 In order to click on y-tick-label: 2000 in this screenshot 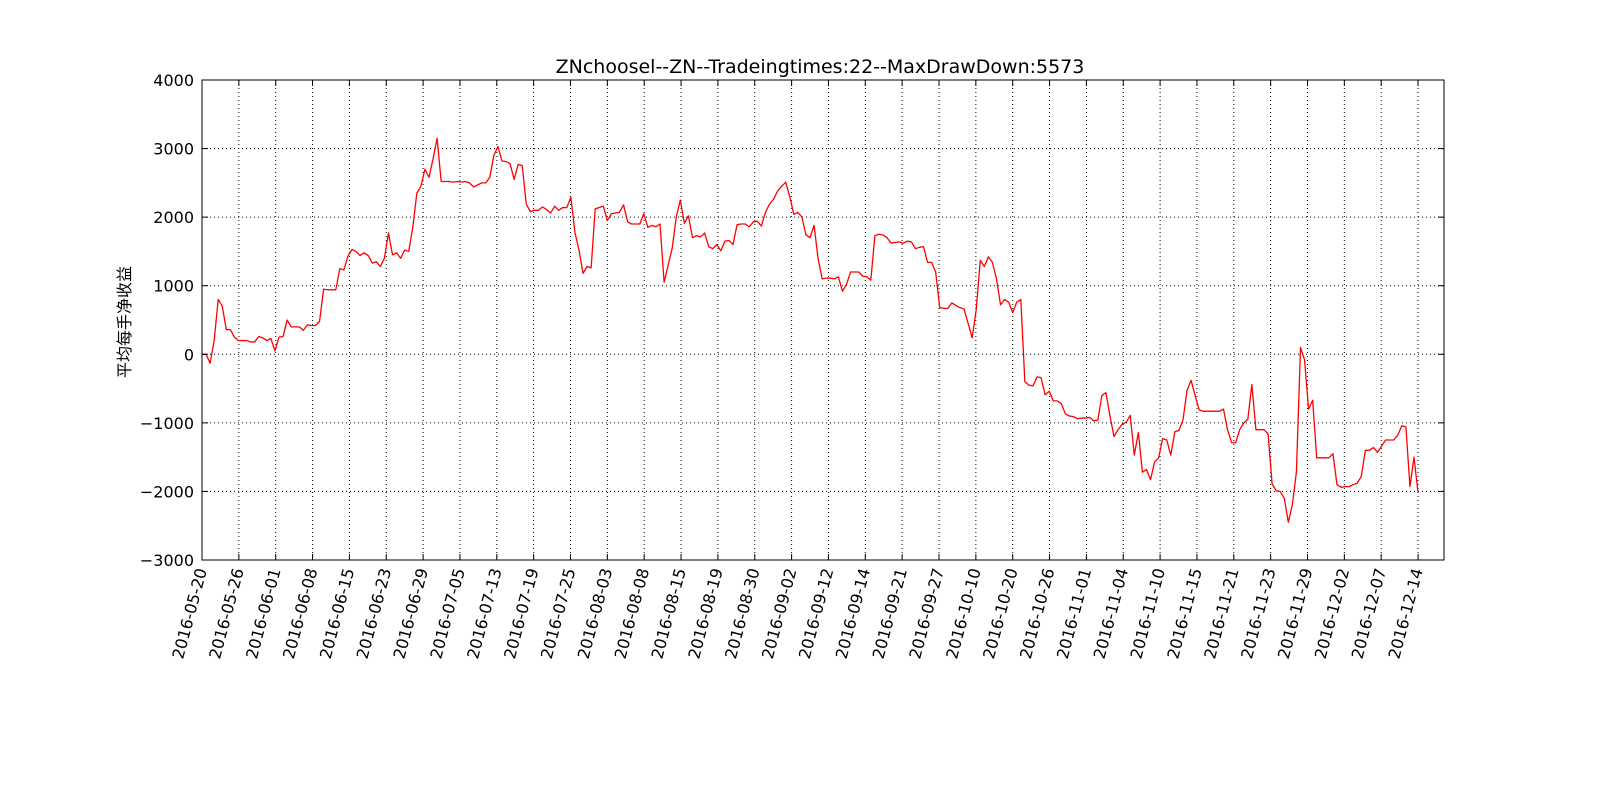, I will do `click(173, 217)`.